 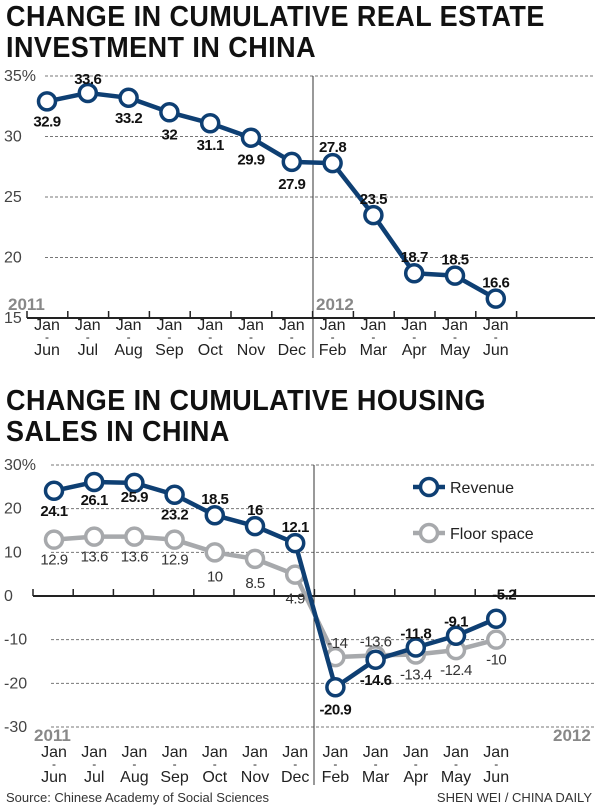 I want to click on x-tick-label-bottom: Jun, so click(x=47, y=350).